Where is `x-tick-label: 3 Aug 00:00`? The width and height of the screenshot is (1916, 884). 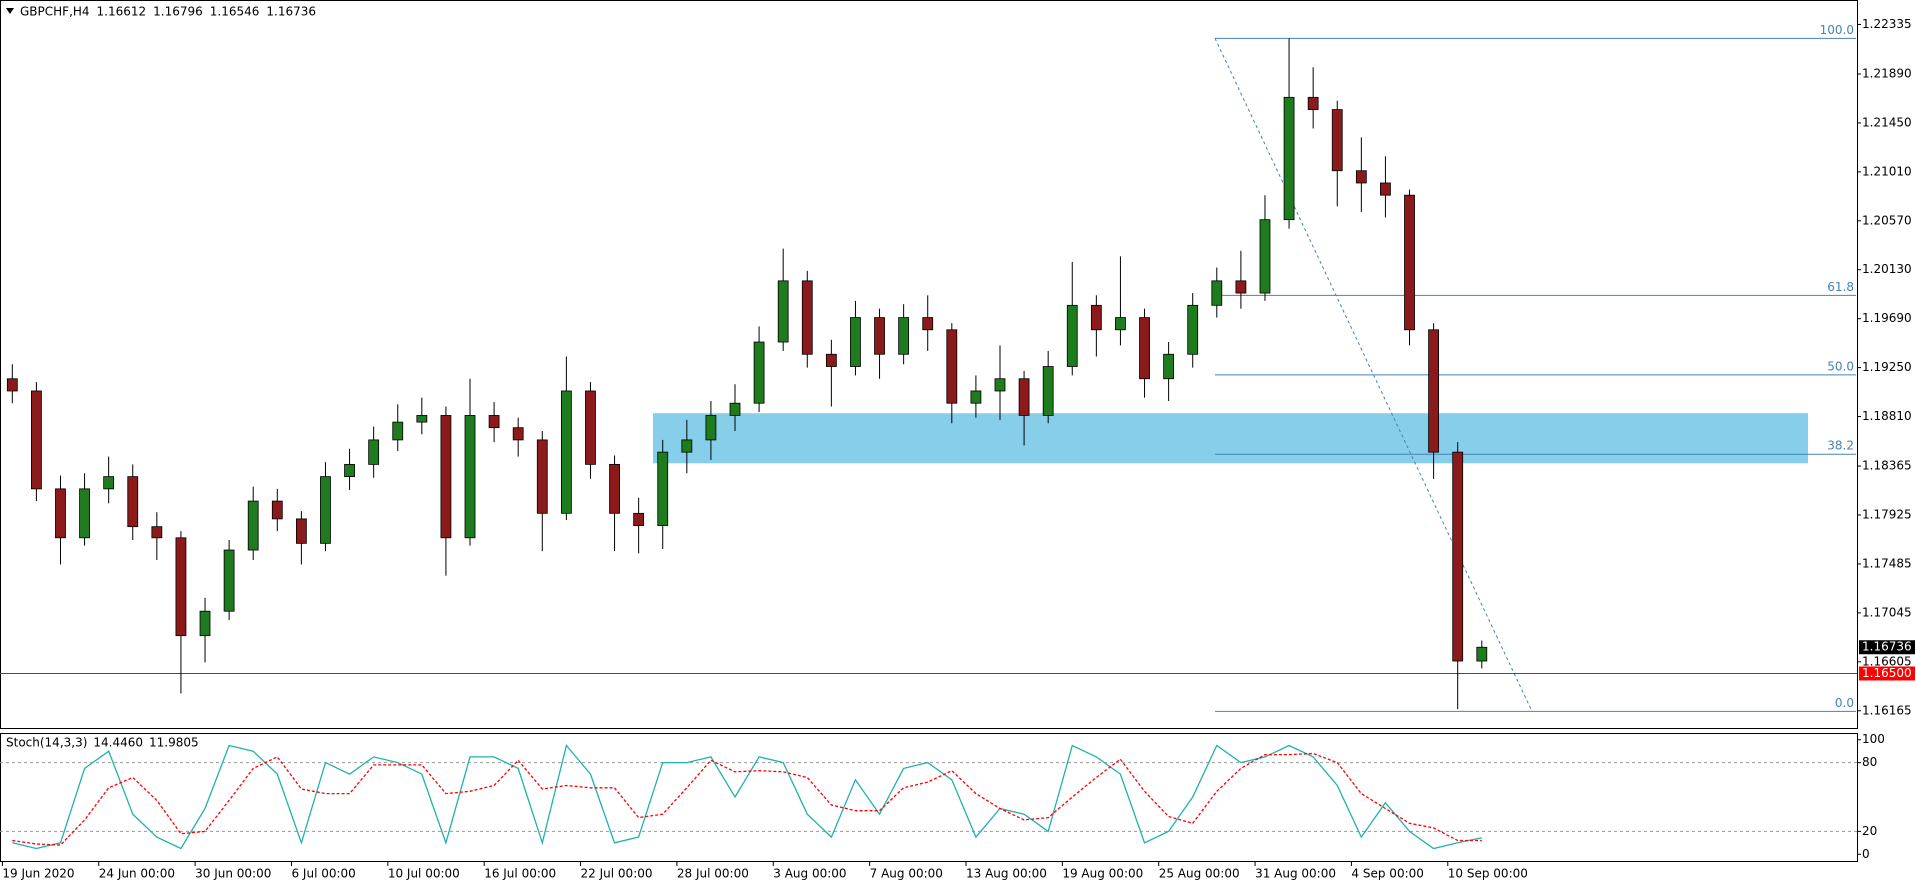 x-tick-label: 3 Aug 00:00 is located at coordinates (809, 874).